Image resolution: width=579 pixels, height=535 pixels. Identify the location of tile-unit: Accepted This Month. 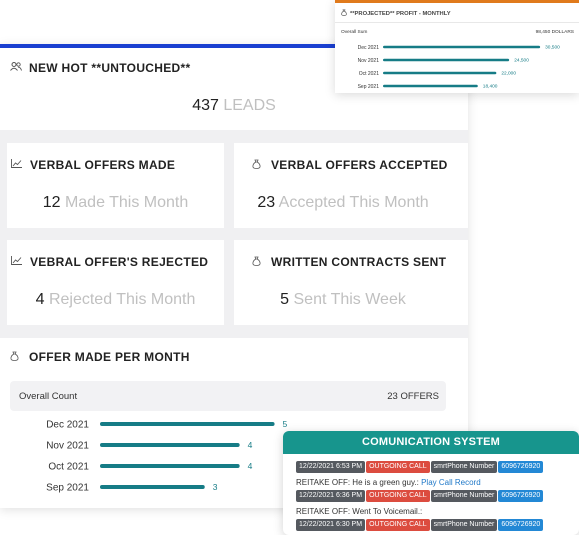
(353, 202).